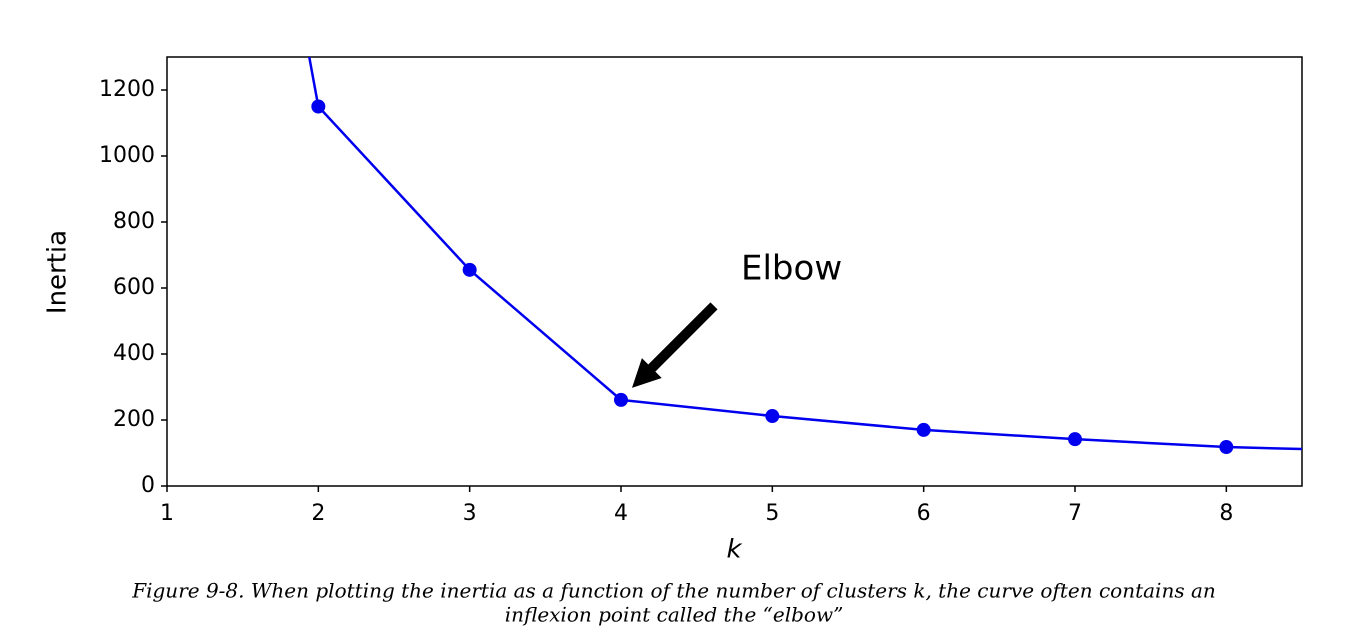  Describe the element at coordinates (134, 287) in the screenshot. I see `y-tick-label: 600` at that location.